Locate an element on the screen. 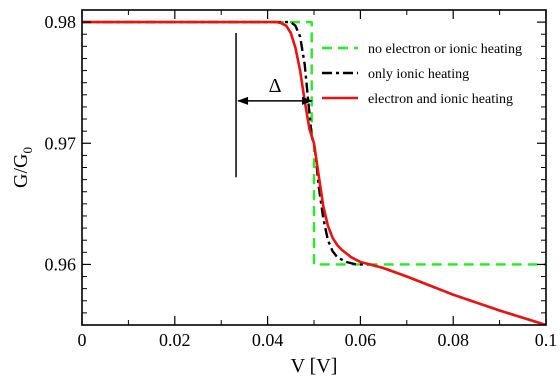 The image size is (560, 376). delta-label: Δ is located at coordinates (275, 86).